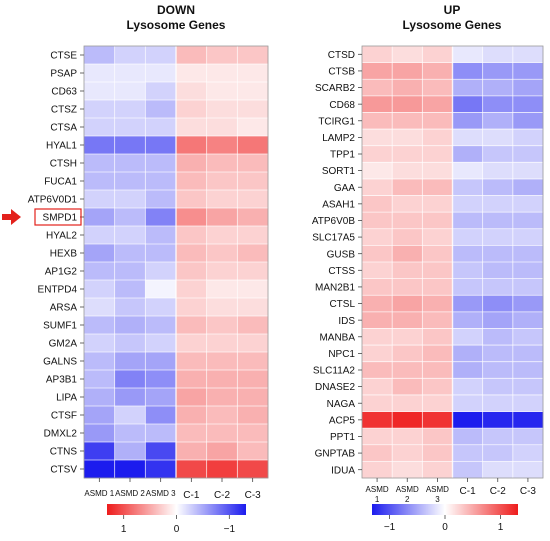 This screenshot has width=550, height=541. I want to click on up-row-label: SLC11A2, so click(334, 371).